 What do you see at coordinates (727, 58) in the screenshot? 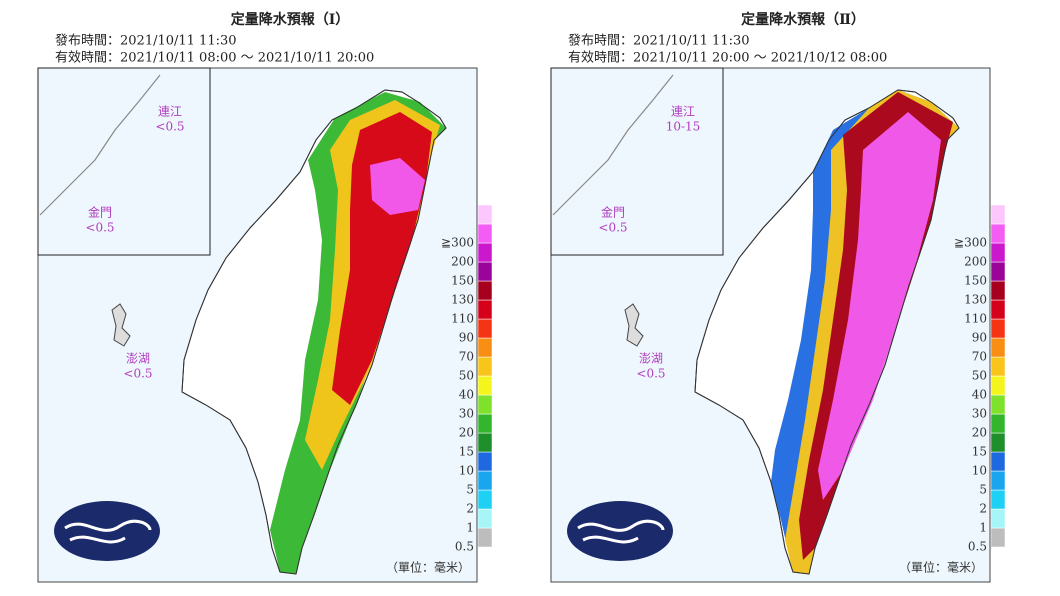
I see `valid-time: 有效時間：2021/10/11 20:00 ～ 2021/10/12 08:00` at bounding box center [727, 58].